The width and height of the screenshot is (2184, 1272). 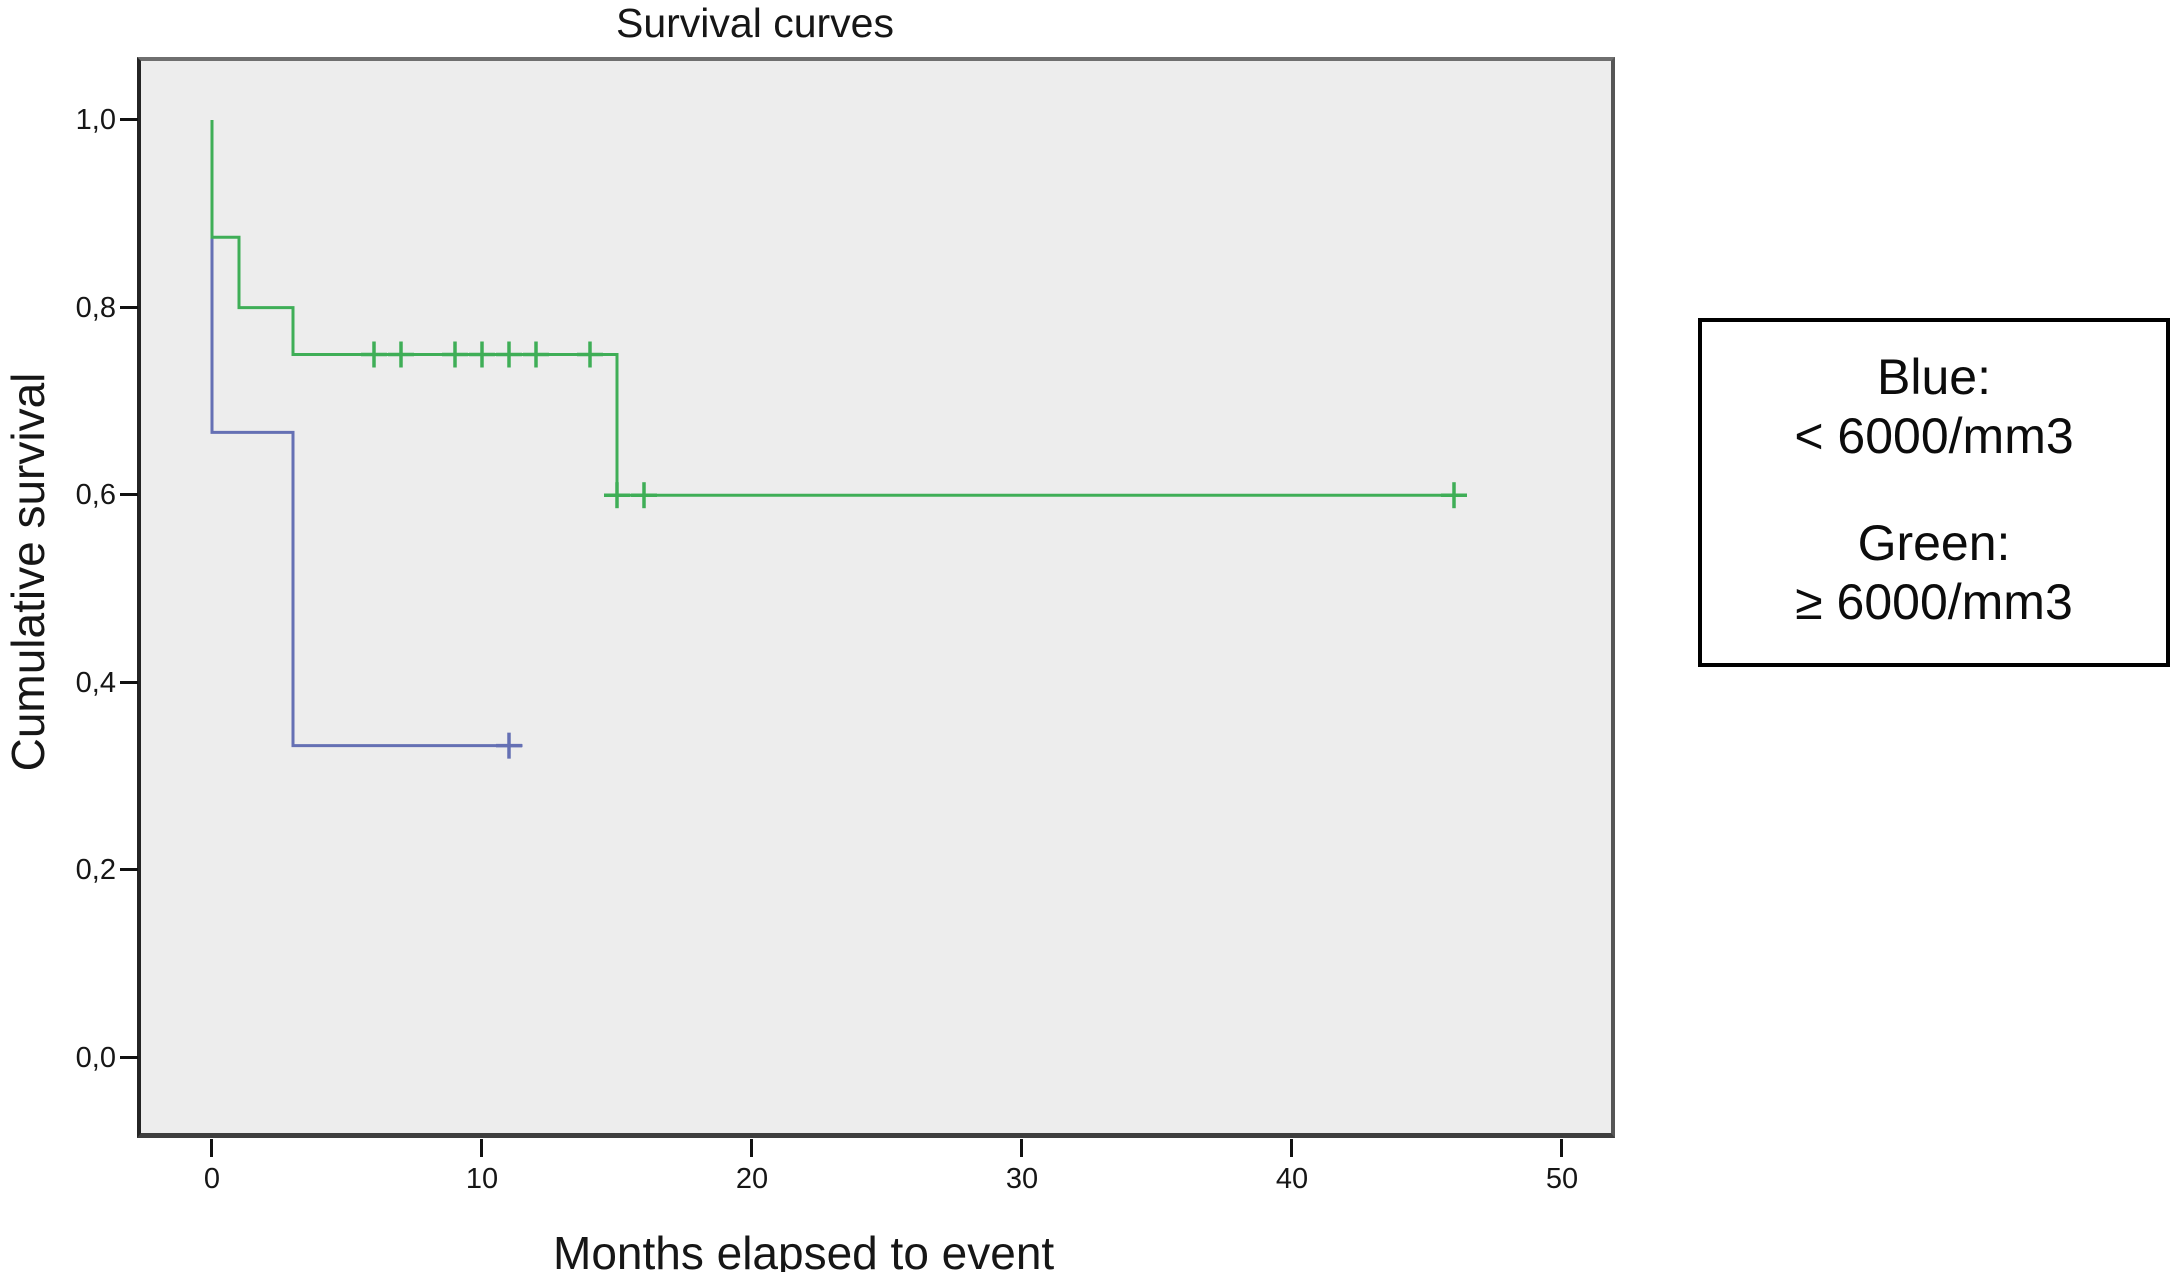 I want to click on legend-blue-title: Blue:, so click(x=1934, y=377).